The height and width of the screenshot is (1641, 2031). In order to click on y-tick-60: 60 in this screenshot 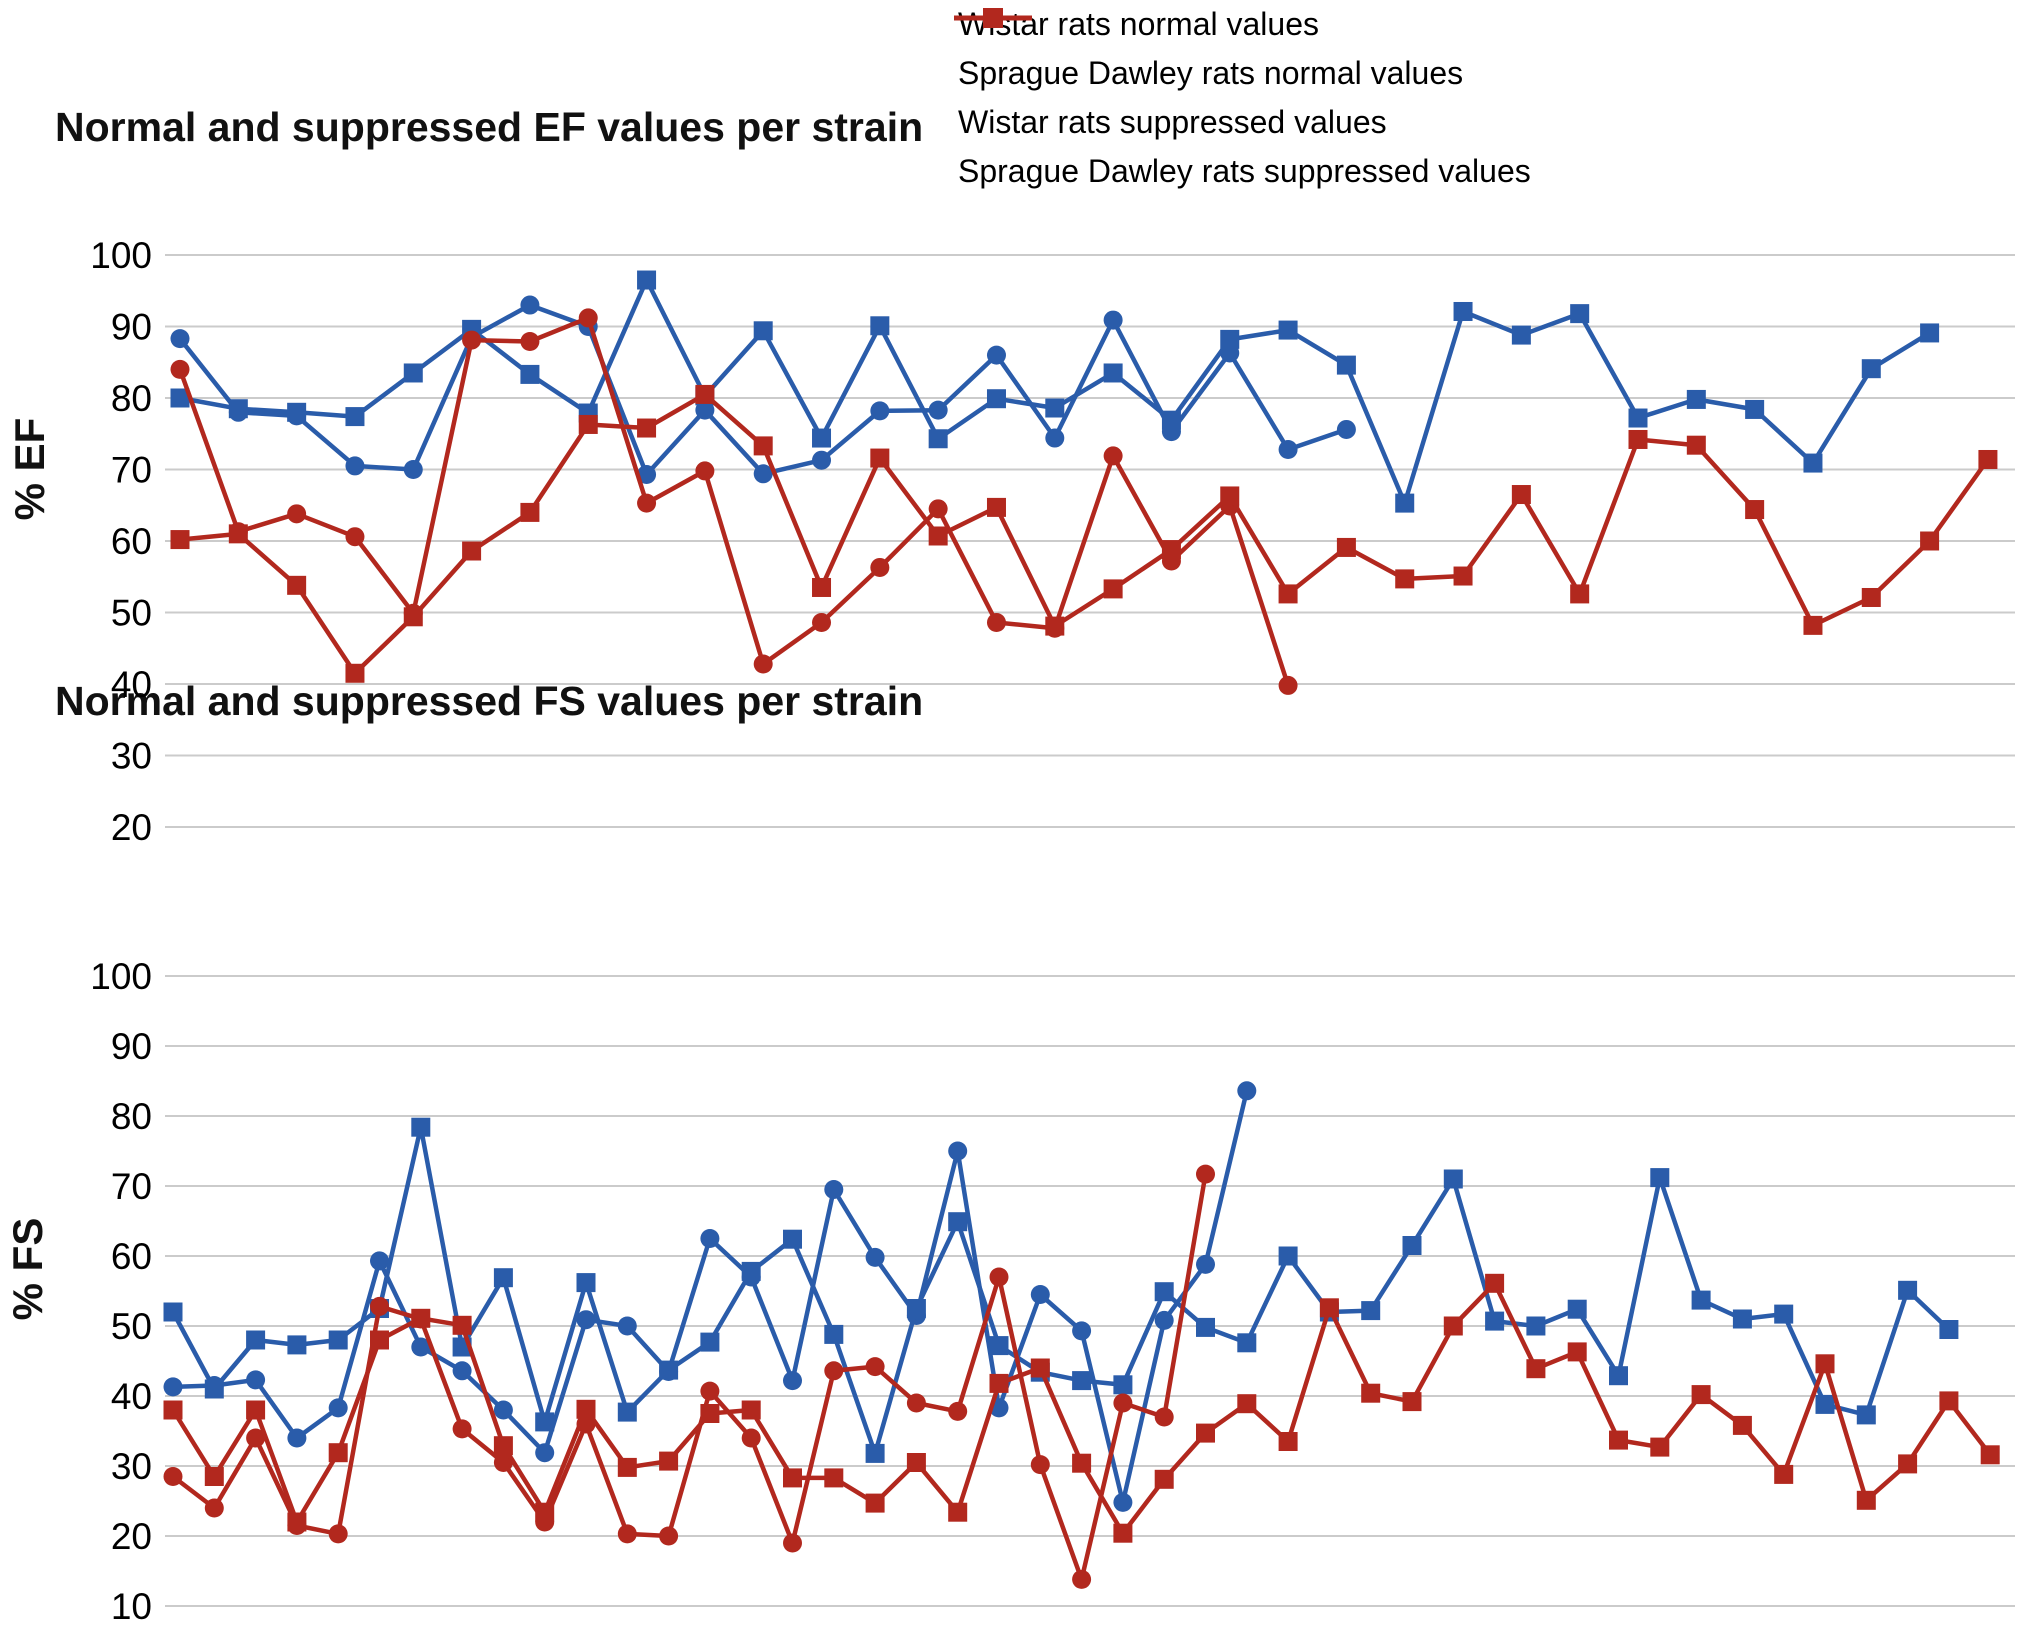, I will do `click(131, 1256)`.